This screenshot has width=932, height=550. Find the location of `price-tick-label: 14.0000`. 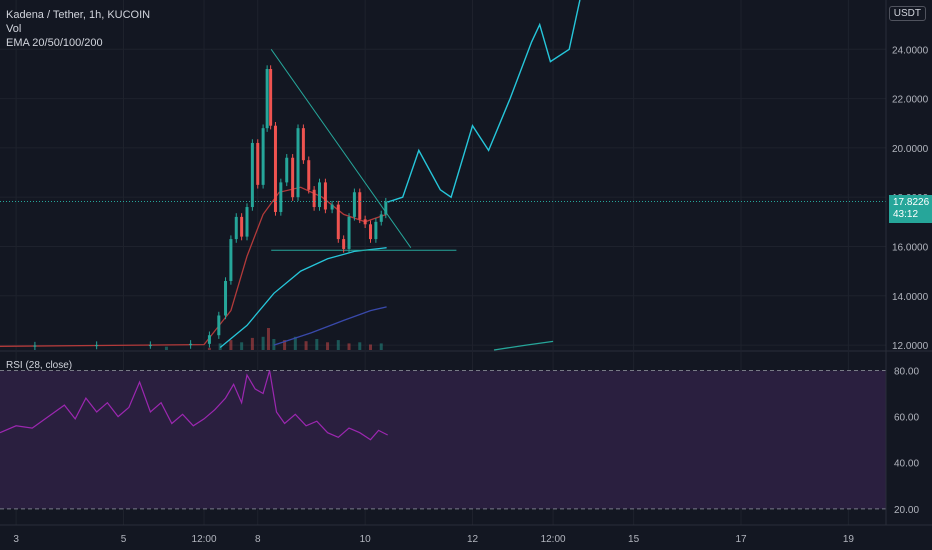

price-tick-label: 14.0000 is located at coordinates (910, 297).